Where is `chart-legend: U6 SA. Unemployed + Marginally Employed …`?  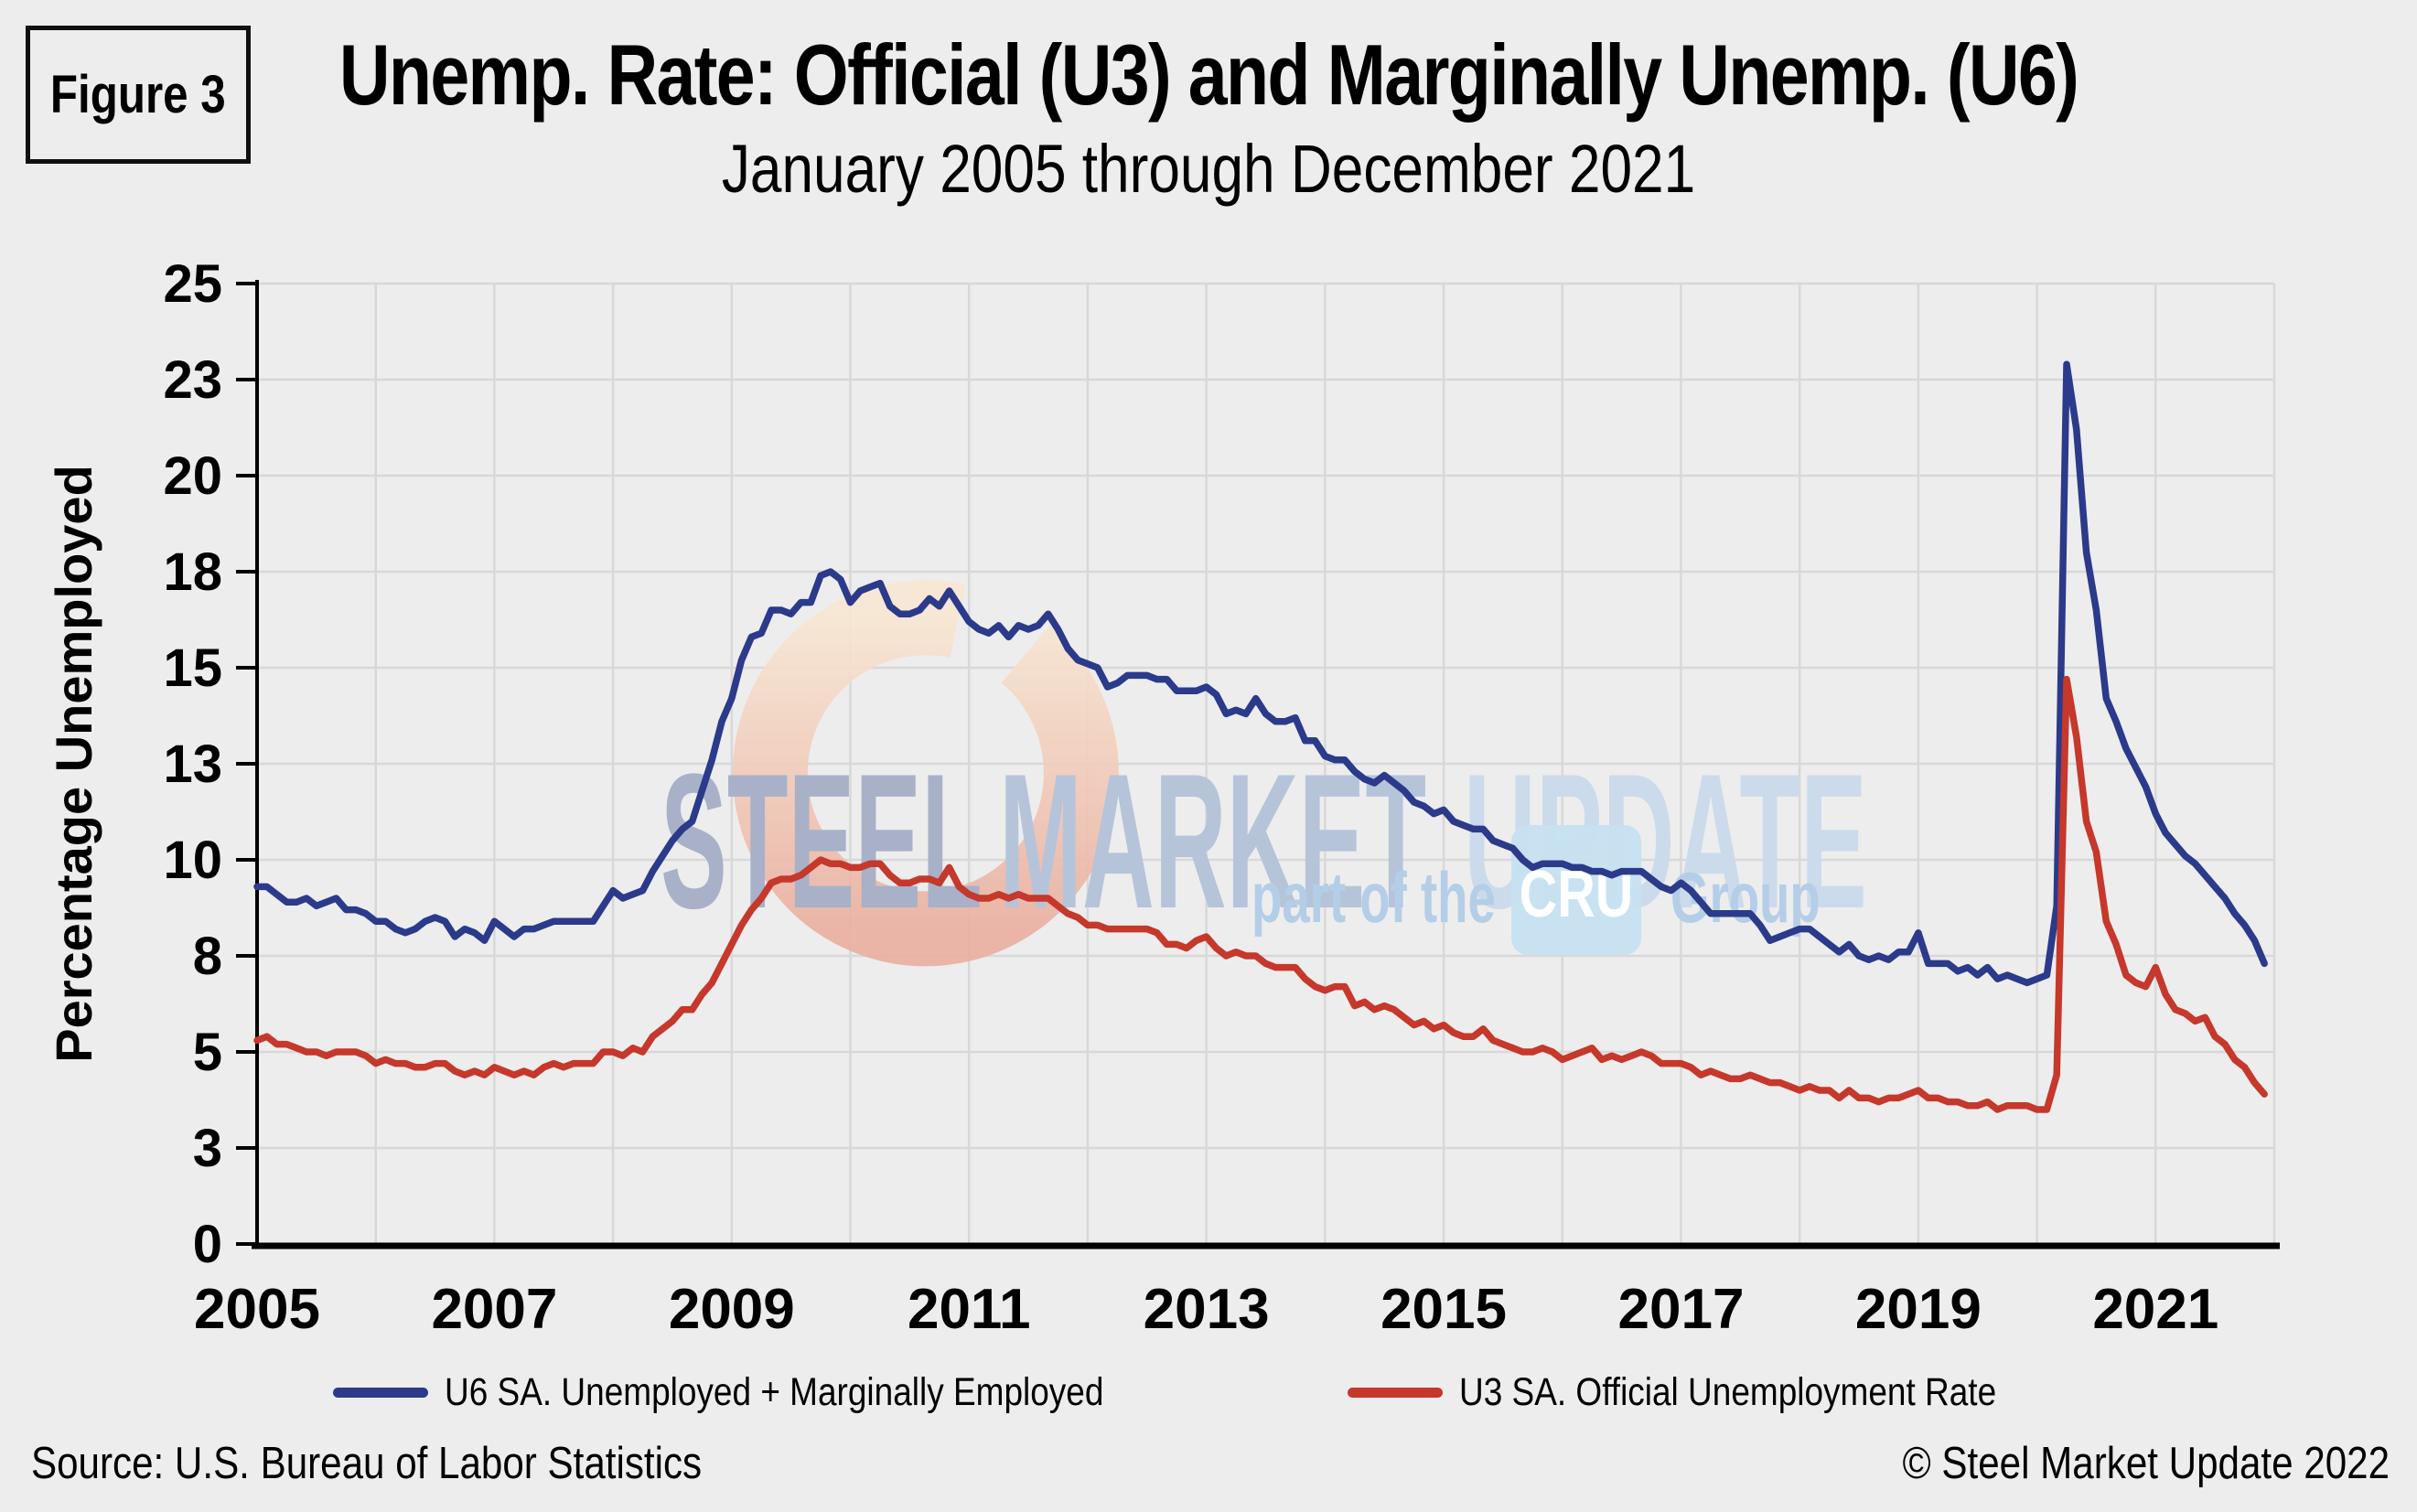
chart-legend: U6 SA. Unemployed + Marginally Employed … is located at coordinates (1208, 1392).